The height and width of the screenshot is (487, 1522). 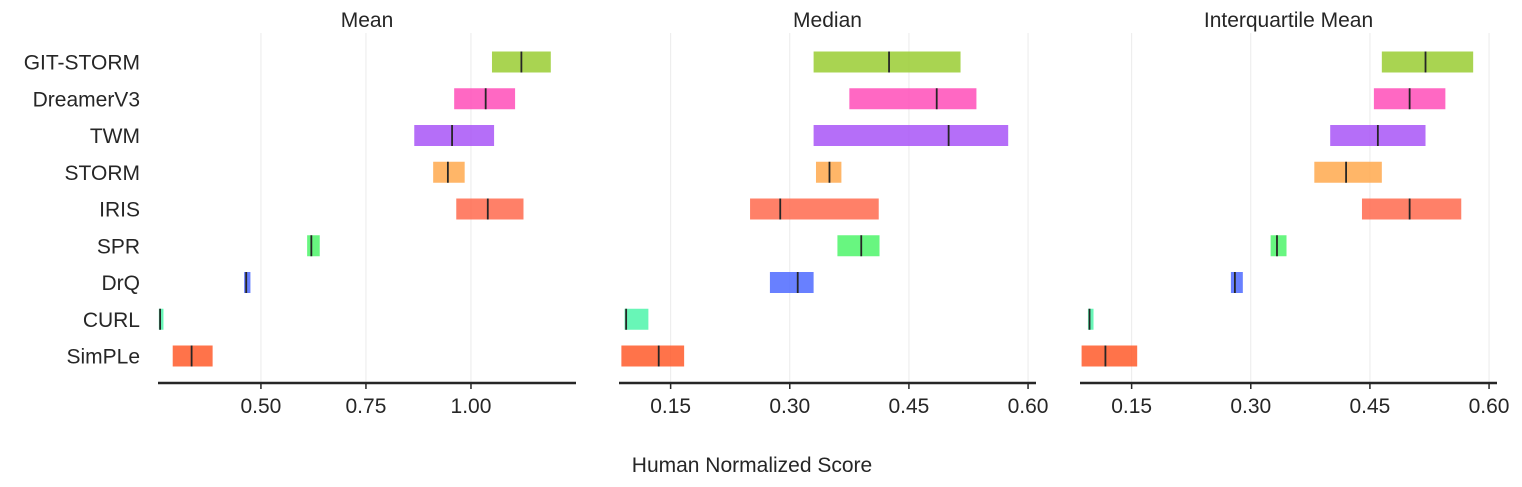 What do you see at coordinates (913, 99) in the screenshot?
I see `interval-bar-1-dreamerv3` at bounding box center [913, 99].